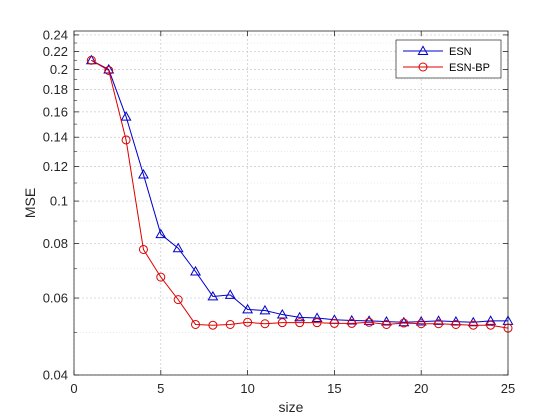 This screenshot has height=420, width=560. What do you see at coordinates (73, 388) in the screenshot?
I see `x-tick-label: 0` at bounding box center [73, 388].